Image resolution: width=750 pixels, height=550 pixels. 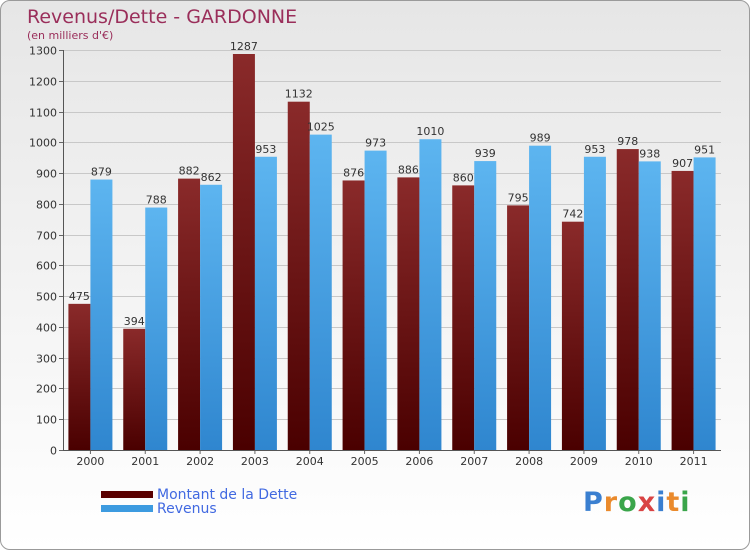 What do you see at coordinates (463, 177) in the screenshot?
I see `data-label-dette: 860` at bounding box center [463, 177].